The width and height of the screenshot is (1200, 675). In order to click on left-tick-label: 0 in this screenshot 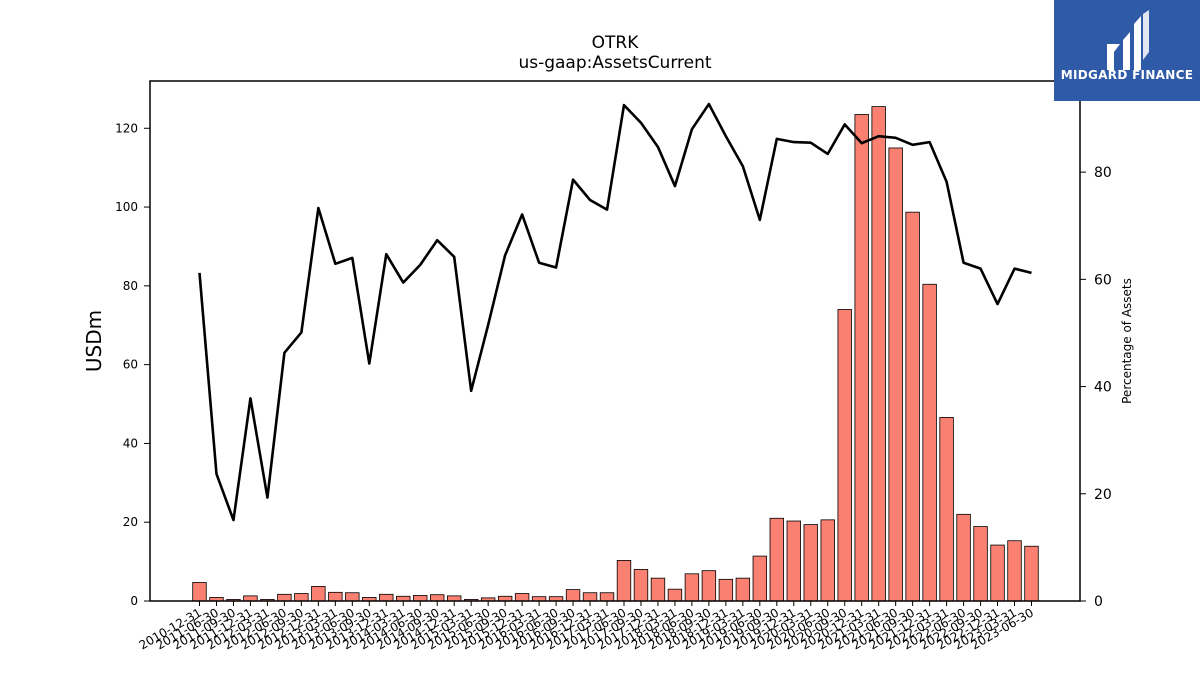, I will do `click(134, 601)`.